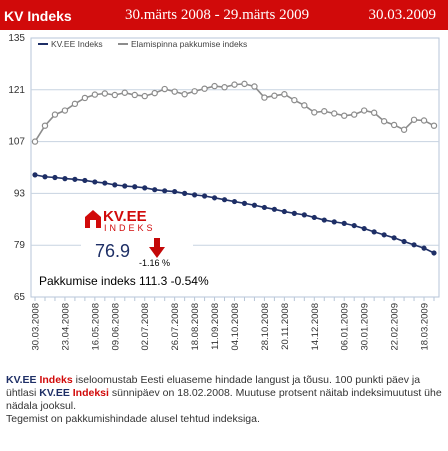  Describe the element at coordinates (157, 248) in the screenshot. I see `arrow-down-icon` at that location.